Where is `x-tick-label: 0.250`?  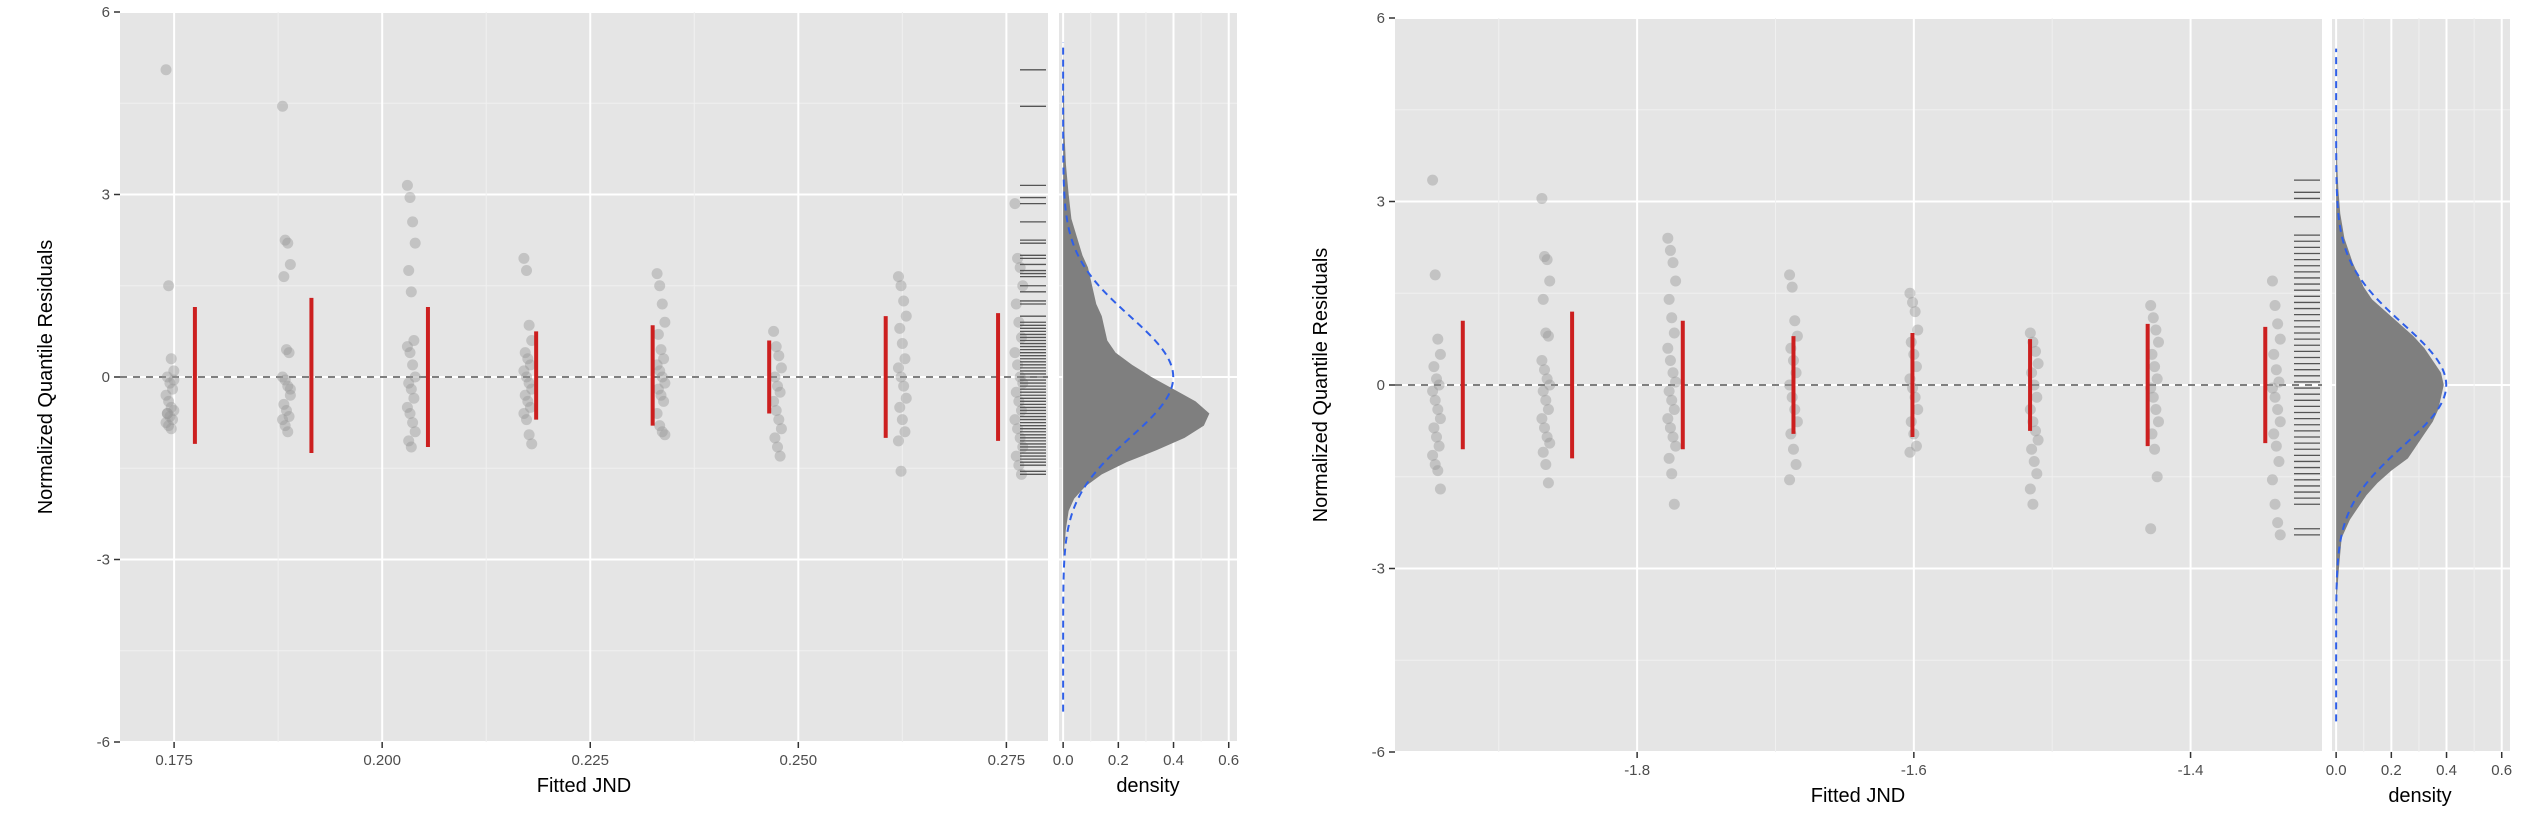
x-tick-label: 0.250 is located at coordinates (799, 760).